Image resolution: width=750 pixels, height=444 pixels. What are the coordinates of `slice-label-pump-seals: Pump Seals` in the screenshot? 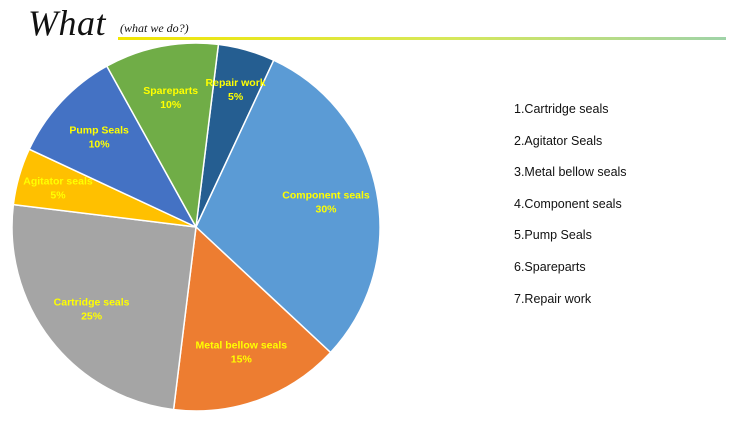 It's located at (99, 131).